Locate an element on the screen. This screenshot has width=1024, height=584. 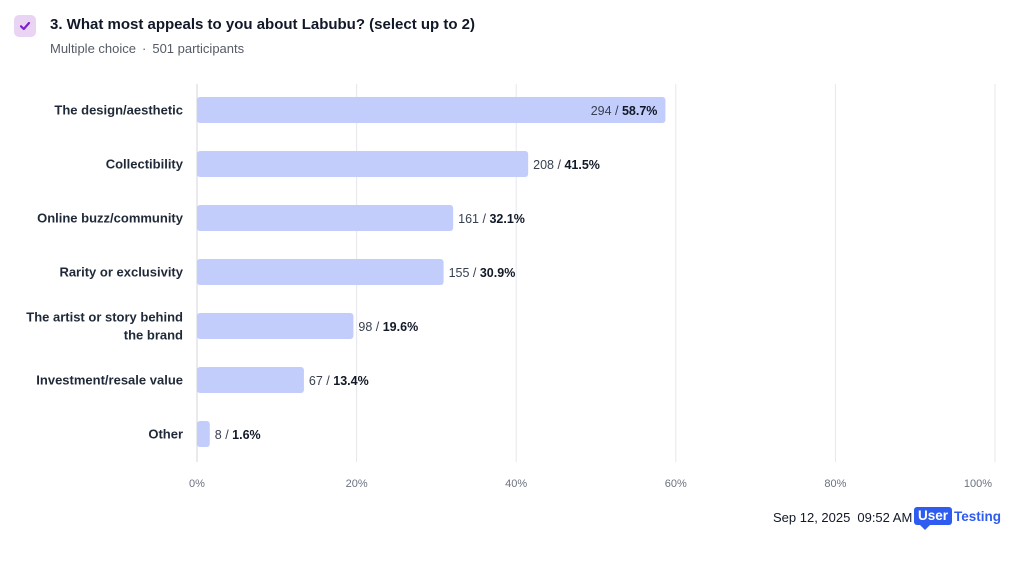
time-text: 09:52 AM is located at coordinates (885, 517).